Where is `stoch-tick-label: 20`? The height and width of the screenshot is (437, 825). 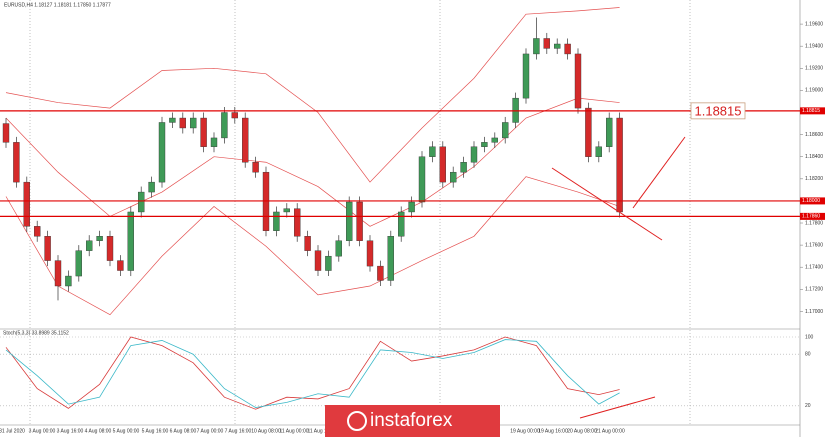 stoch-tick-label: 20 is located at coordinates (808, 406).